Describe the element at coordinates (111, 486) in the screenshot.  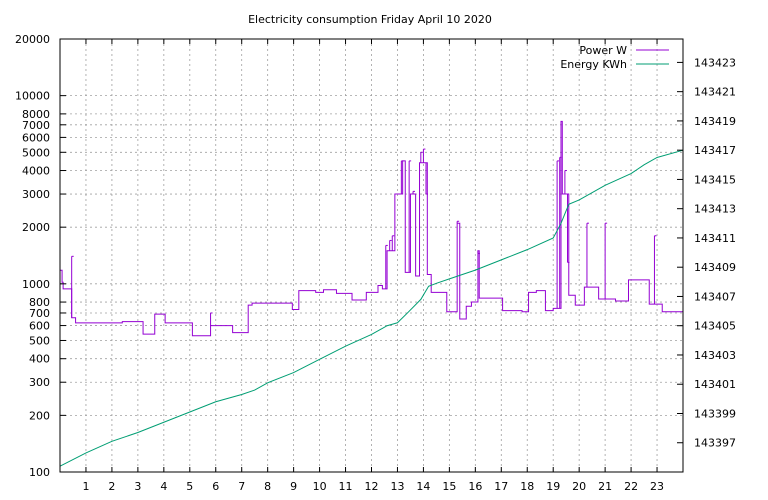
I see `x-tick-label: 2` at that location.